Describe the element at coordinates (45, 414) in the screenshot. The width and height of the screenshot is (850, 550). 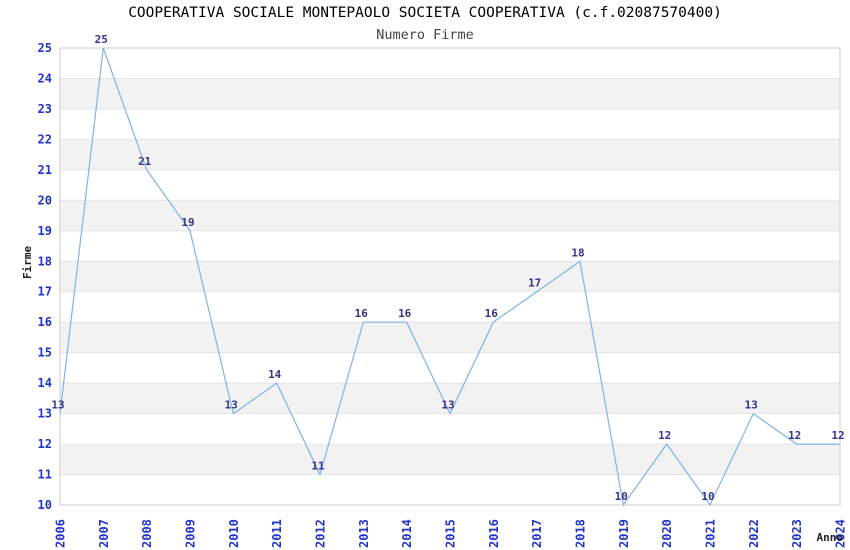
I see `y-tick-label: 13` at that location.